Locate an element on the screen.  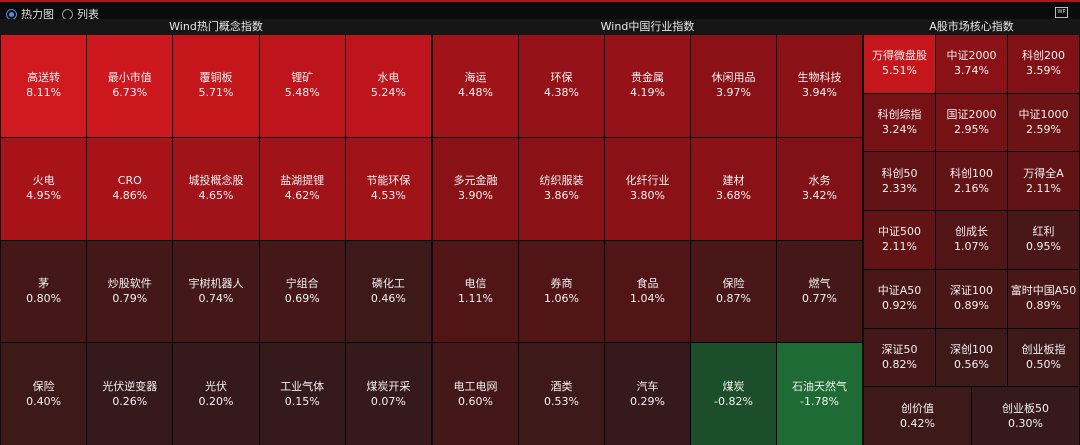
tile-name: 光伏 is located at coordinates (215, 386).